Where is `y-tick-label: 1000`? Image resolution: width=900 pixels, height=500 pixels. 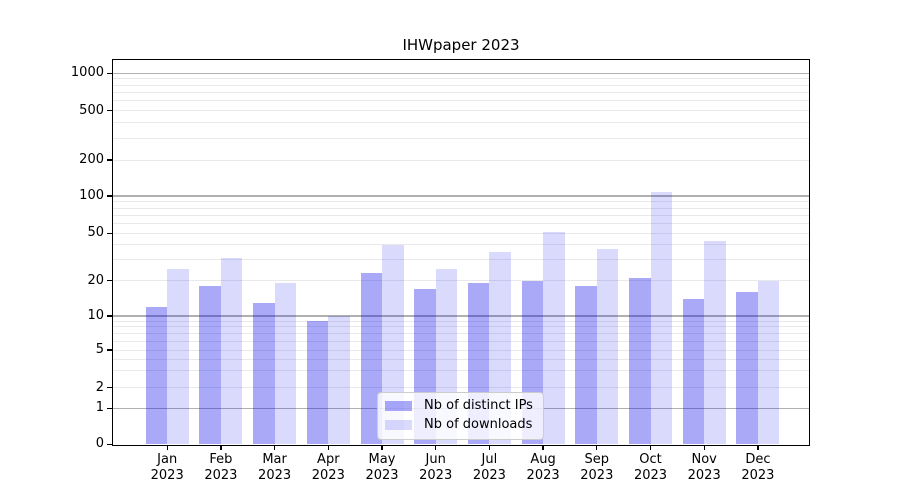 y-tick-label: 1000 is located at coordinates (87, 73).